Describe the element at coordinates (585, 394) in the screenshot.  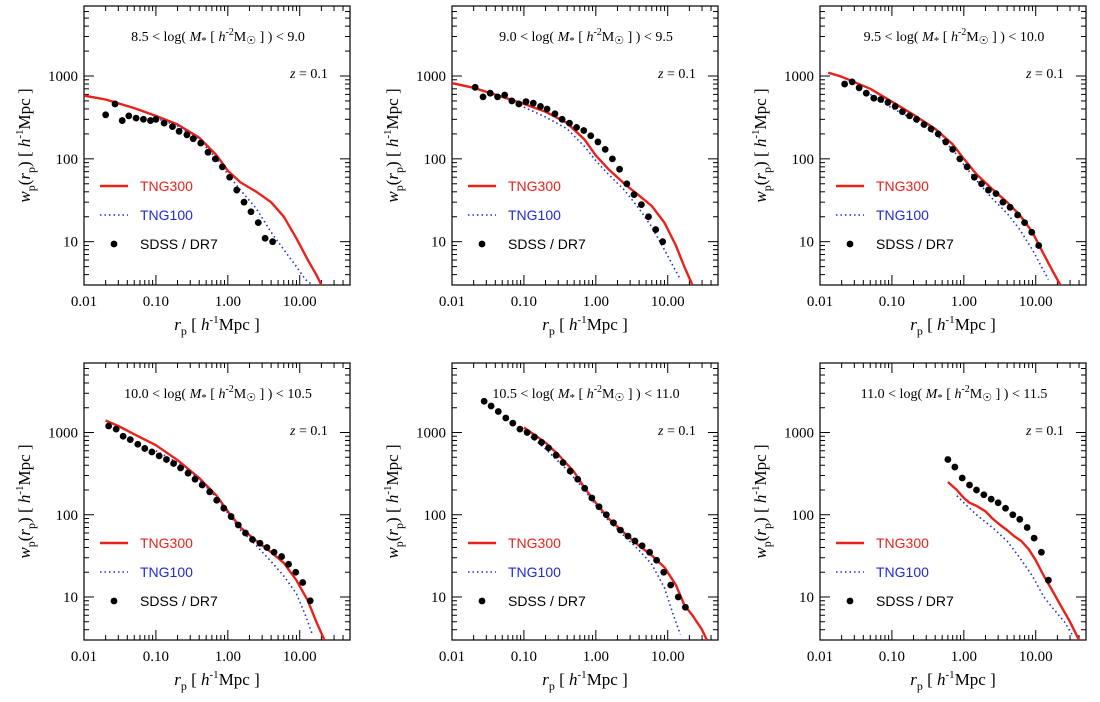
I see `mass-bin-label: 10.5 < log( M* [ h-2M☉ ] ) < 11.0` at that location.